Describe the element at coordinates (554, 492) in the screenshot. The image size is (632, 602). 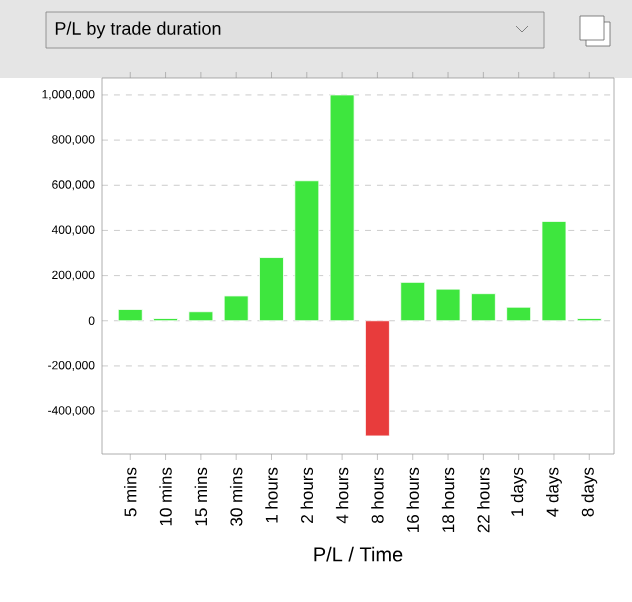
I see `x-tick-label: 4 days` at that location.